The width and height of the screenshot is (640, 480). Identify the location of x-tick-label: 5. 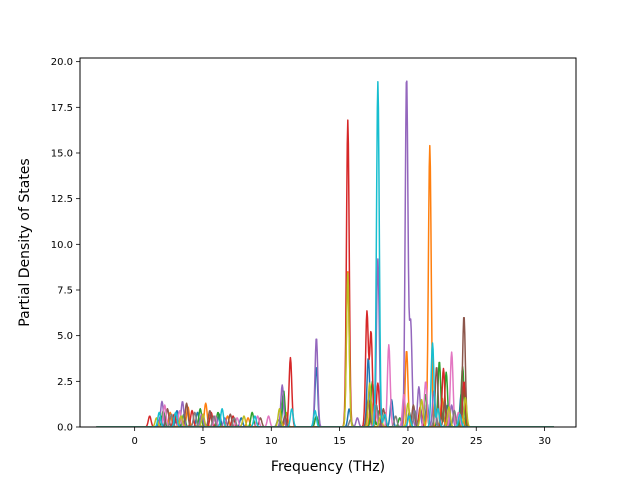
(203, 441).